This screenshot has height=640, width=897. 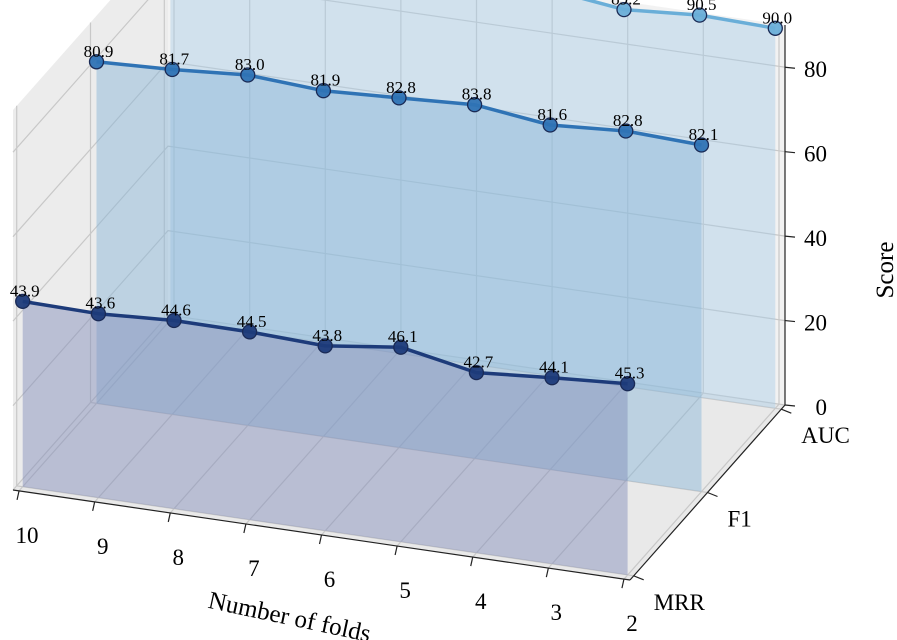 What do you see at coordinates (815, 69) in the screenshot?
I see `z-tick-label: 80` at bounding box center [815, 69].